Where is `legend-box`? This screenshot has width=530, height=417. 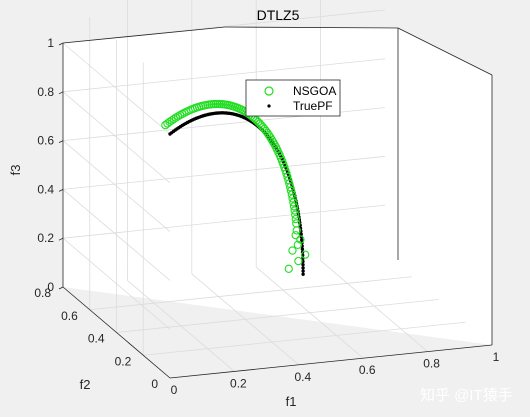 legend-box is located at coordinates (293, 98).